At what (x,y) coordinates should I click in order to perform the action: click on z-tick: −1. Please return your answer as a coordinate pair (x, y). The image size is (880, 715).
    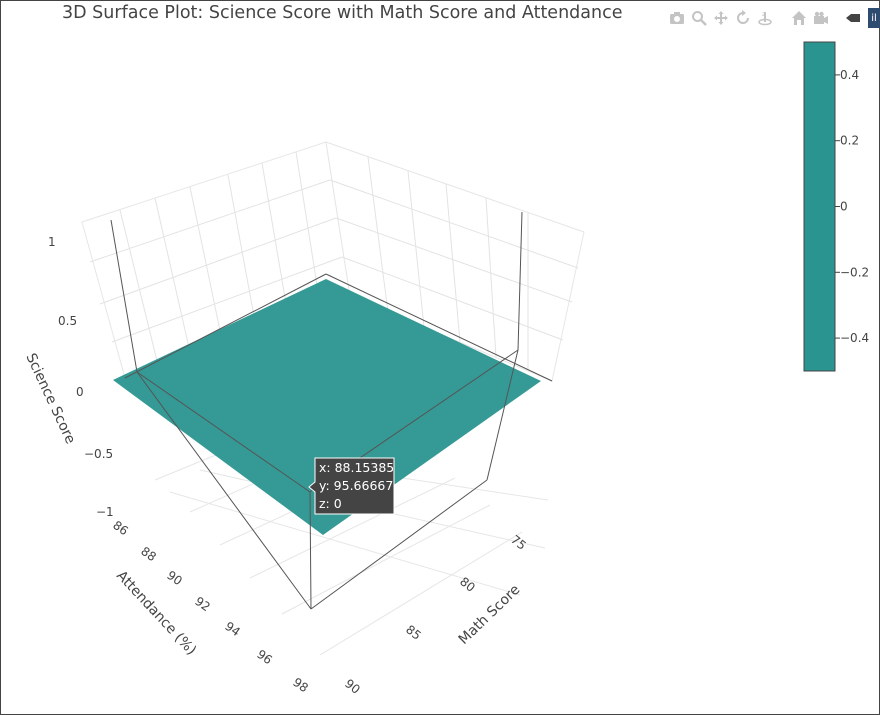
    Looking at the image, I should click on (105, 512).